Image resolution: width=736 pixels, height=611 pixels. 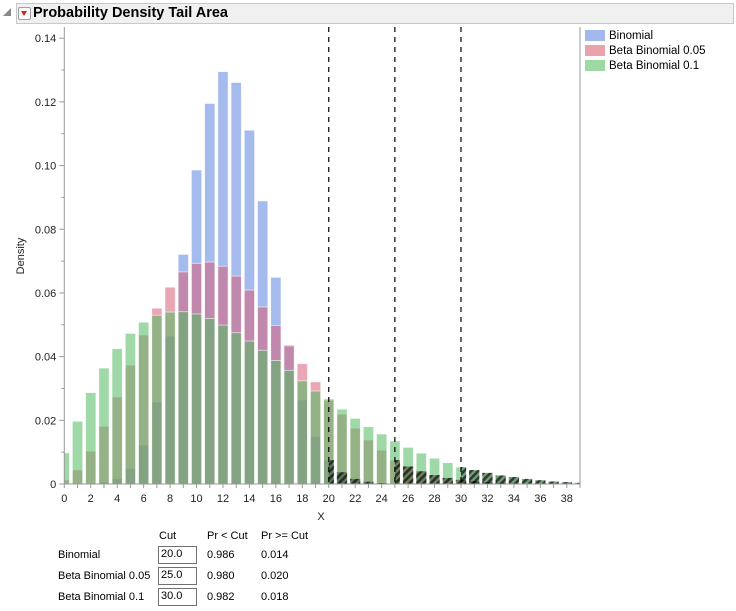 What do you see at coordinates (101, 597) in the screenshot?
I see `row-label: Beta Binomial 0.1` at bounding box center [101, 597].